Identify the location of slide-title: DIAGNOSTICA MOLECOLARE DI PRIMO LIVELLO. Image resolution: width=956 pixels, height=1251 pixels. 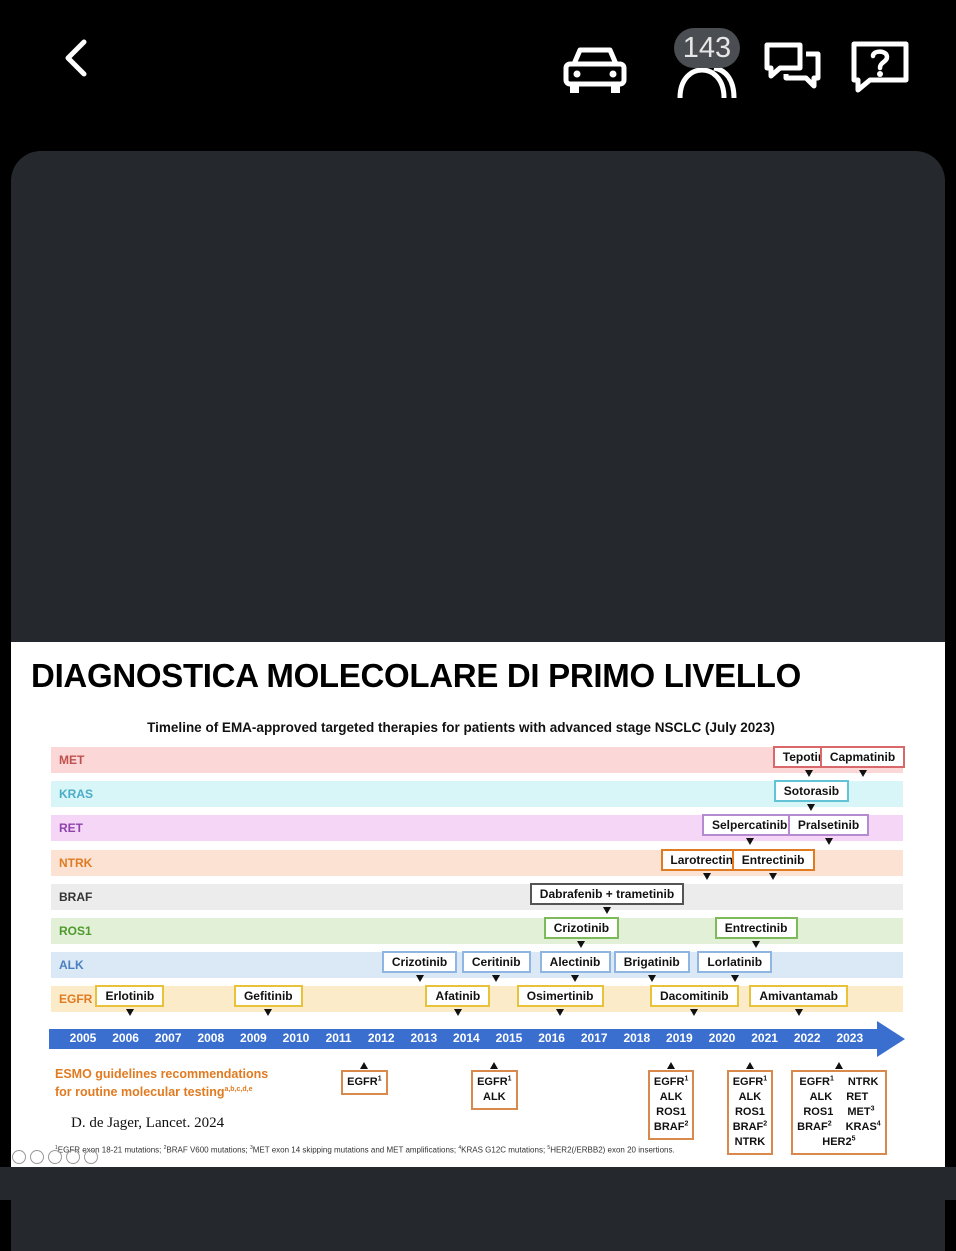
(416, 675).